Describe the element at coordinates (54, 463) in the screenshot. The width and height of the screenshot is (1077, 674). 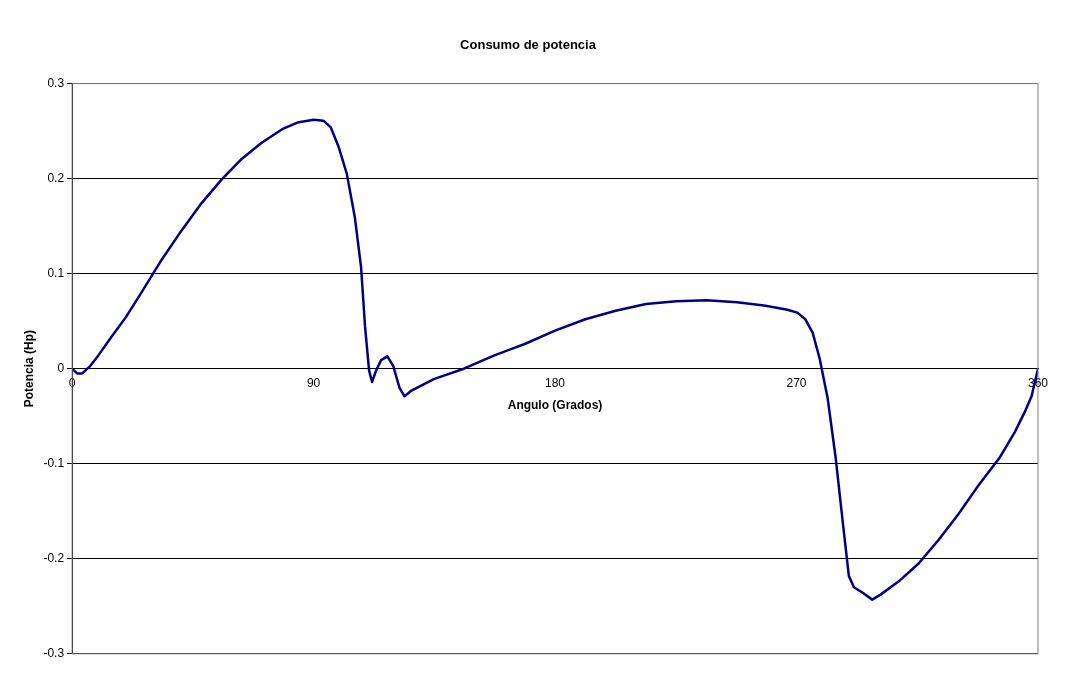
I see `y-tick-label: -0.1` at that location.